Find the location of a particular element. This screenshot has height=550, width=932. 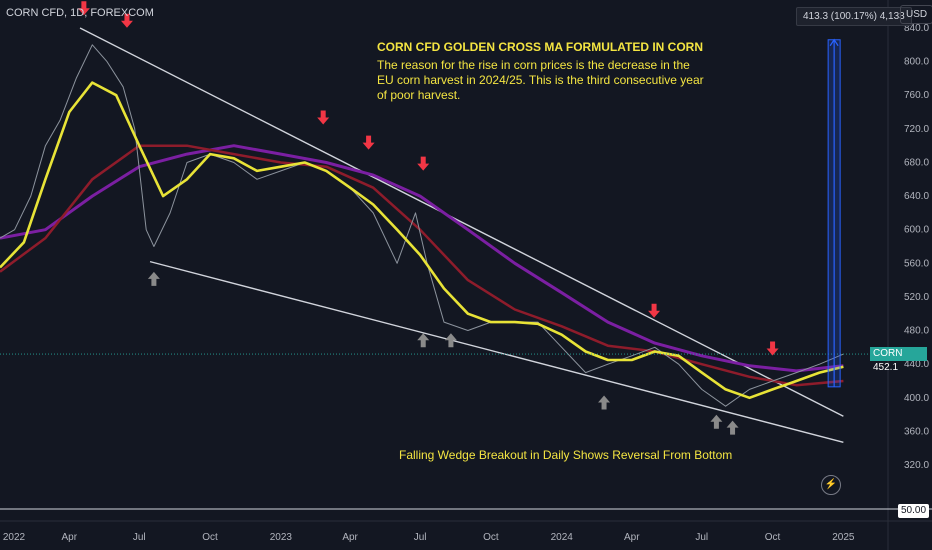

symbol-header: CORN CFD, 1D, FOREXCOM is located at coordinates (80, 13).